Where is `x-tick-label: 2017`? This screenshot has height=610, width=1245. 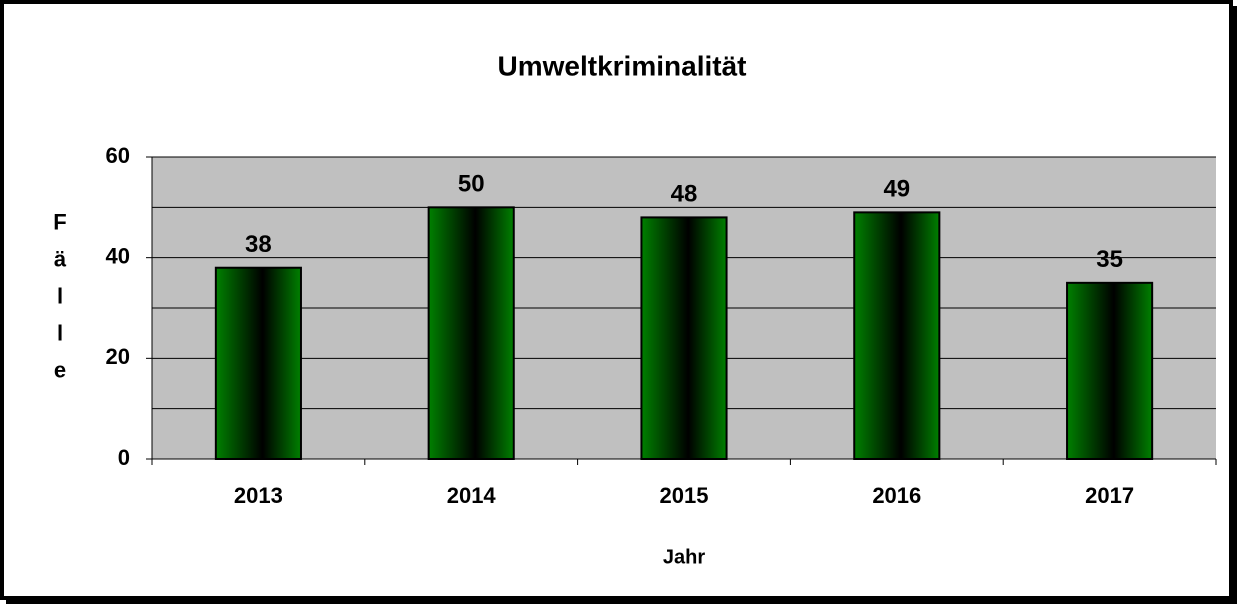
x-tick-label: 2017 is located at coordinates (1109, 495).